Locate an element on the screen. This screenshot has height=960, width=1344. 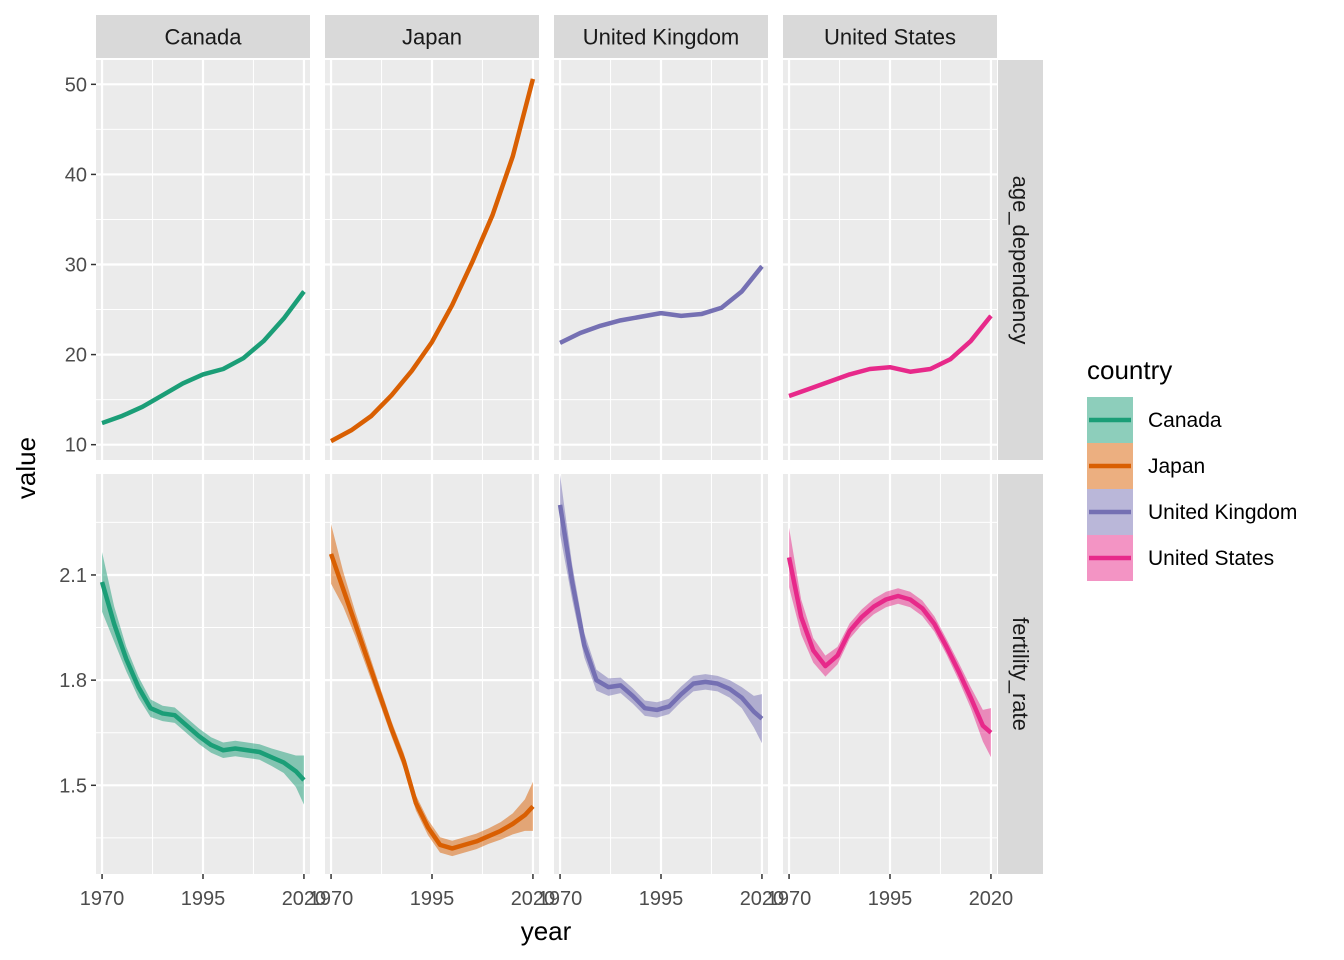
confidence-band-united-kingdom is located at coordinates (661, 609).